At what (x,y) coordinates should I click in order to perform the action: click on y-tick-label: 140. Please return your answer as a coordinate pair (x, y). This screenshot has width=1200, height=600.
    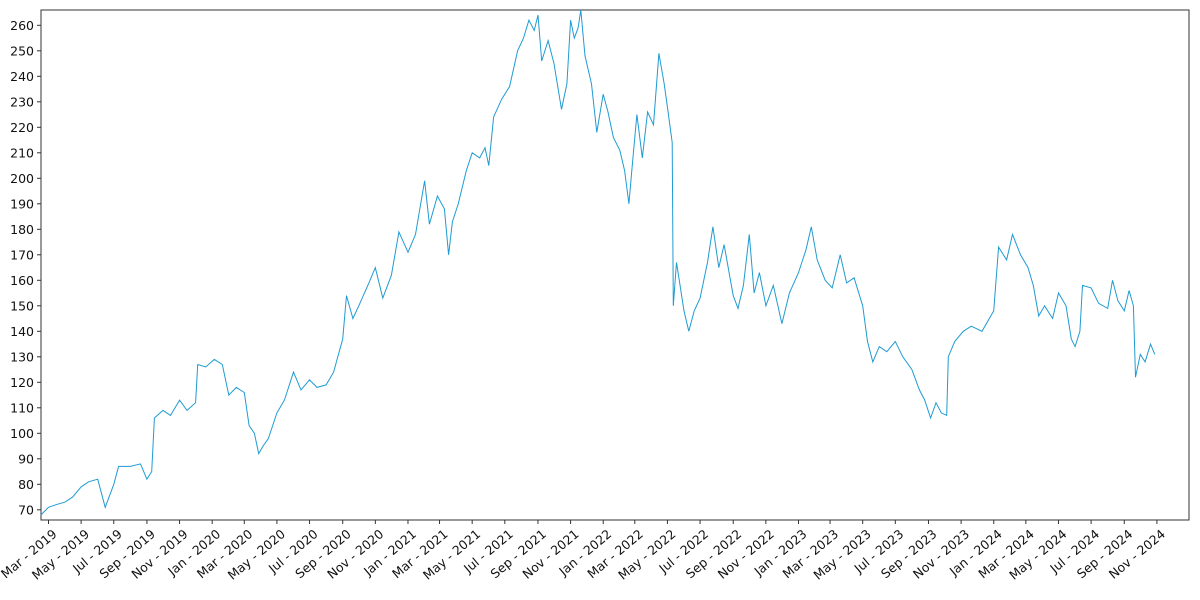
    Looking at the image, I should click on (22, 331).